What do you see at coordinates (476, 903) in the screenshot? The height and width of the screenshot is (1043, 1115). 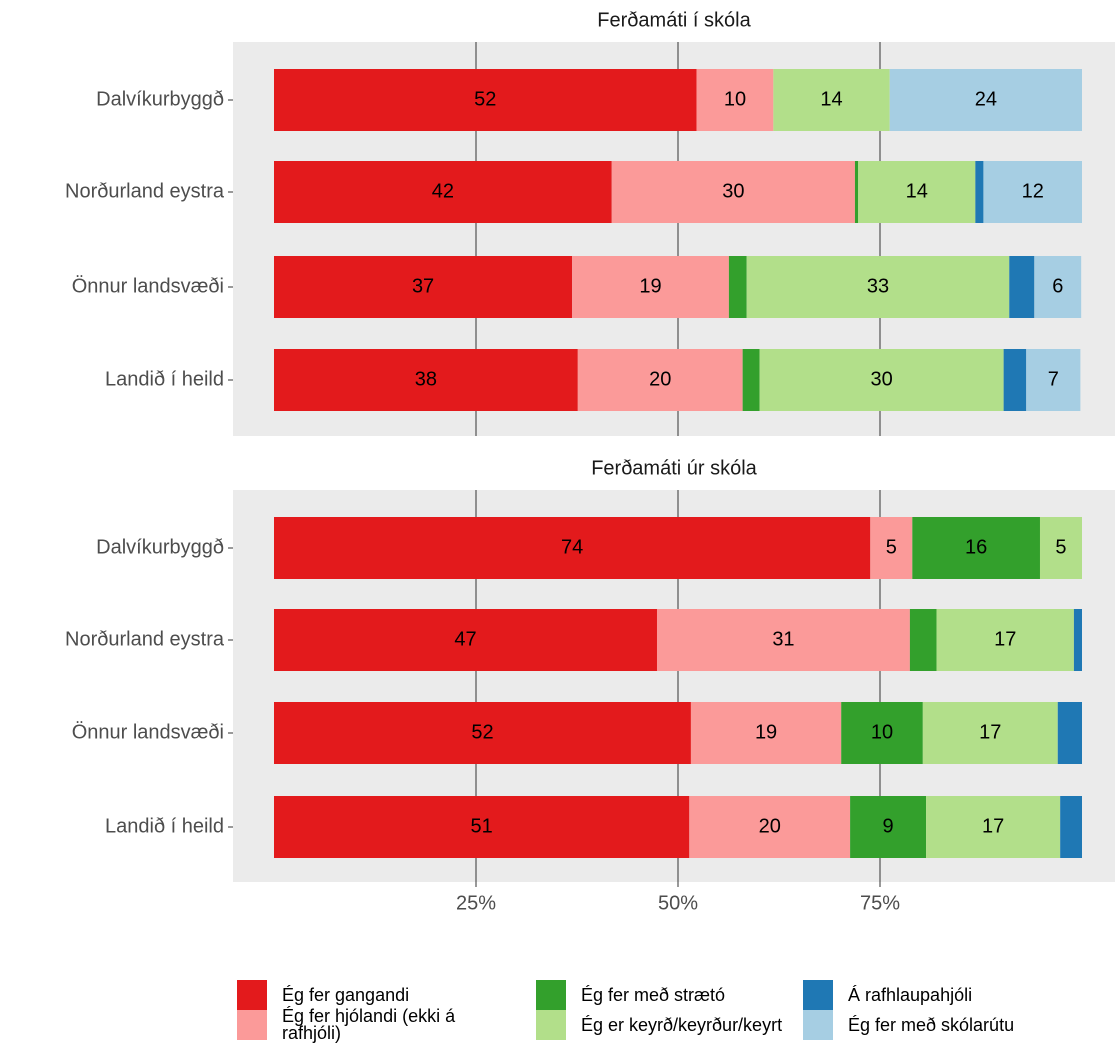 I see `x-tick-label: 25%` at bounding box center [476, 903].